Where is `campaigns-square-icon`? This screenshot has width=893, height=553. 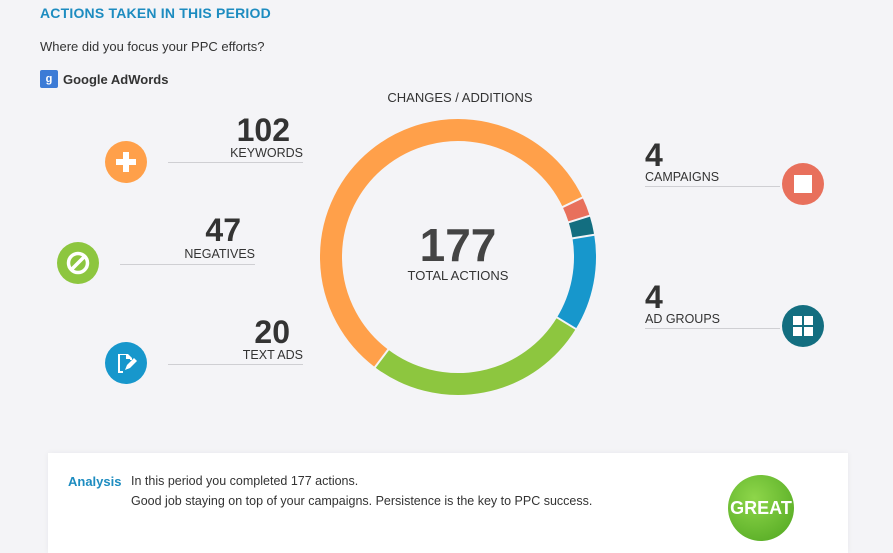
campaigns-square-icon is located at coordinates (803, 184).